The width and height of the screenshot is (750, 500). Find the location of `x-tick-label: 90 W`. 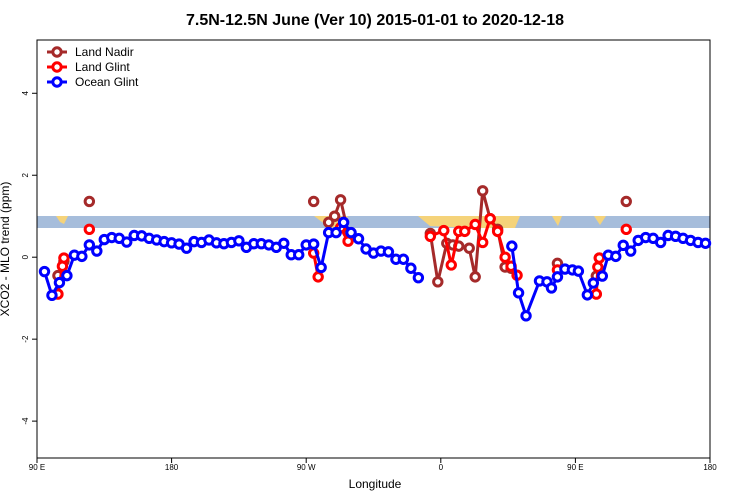

x-tick-label: 90 W is located at coordinates (306, 467).